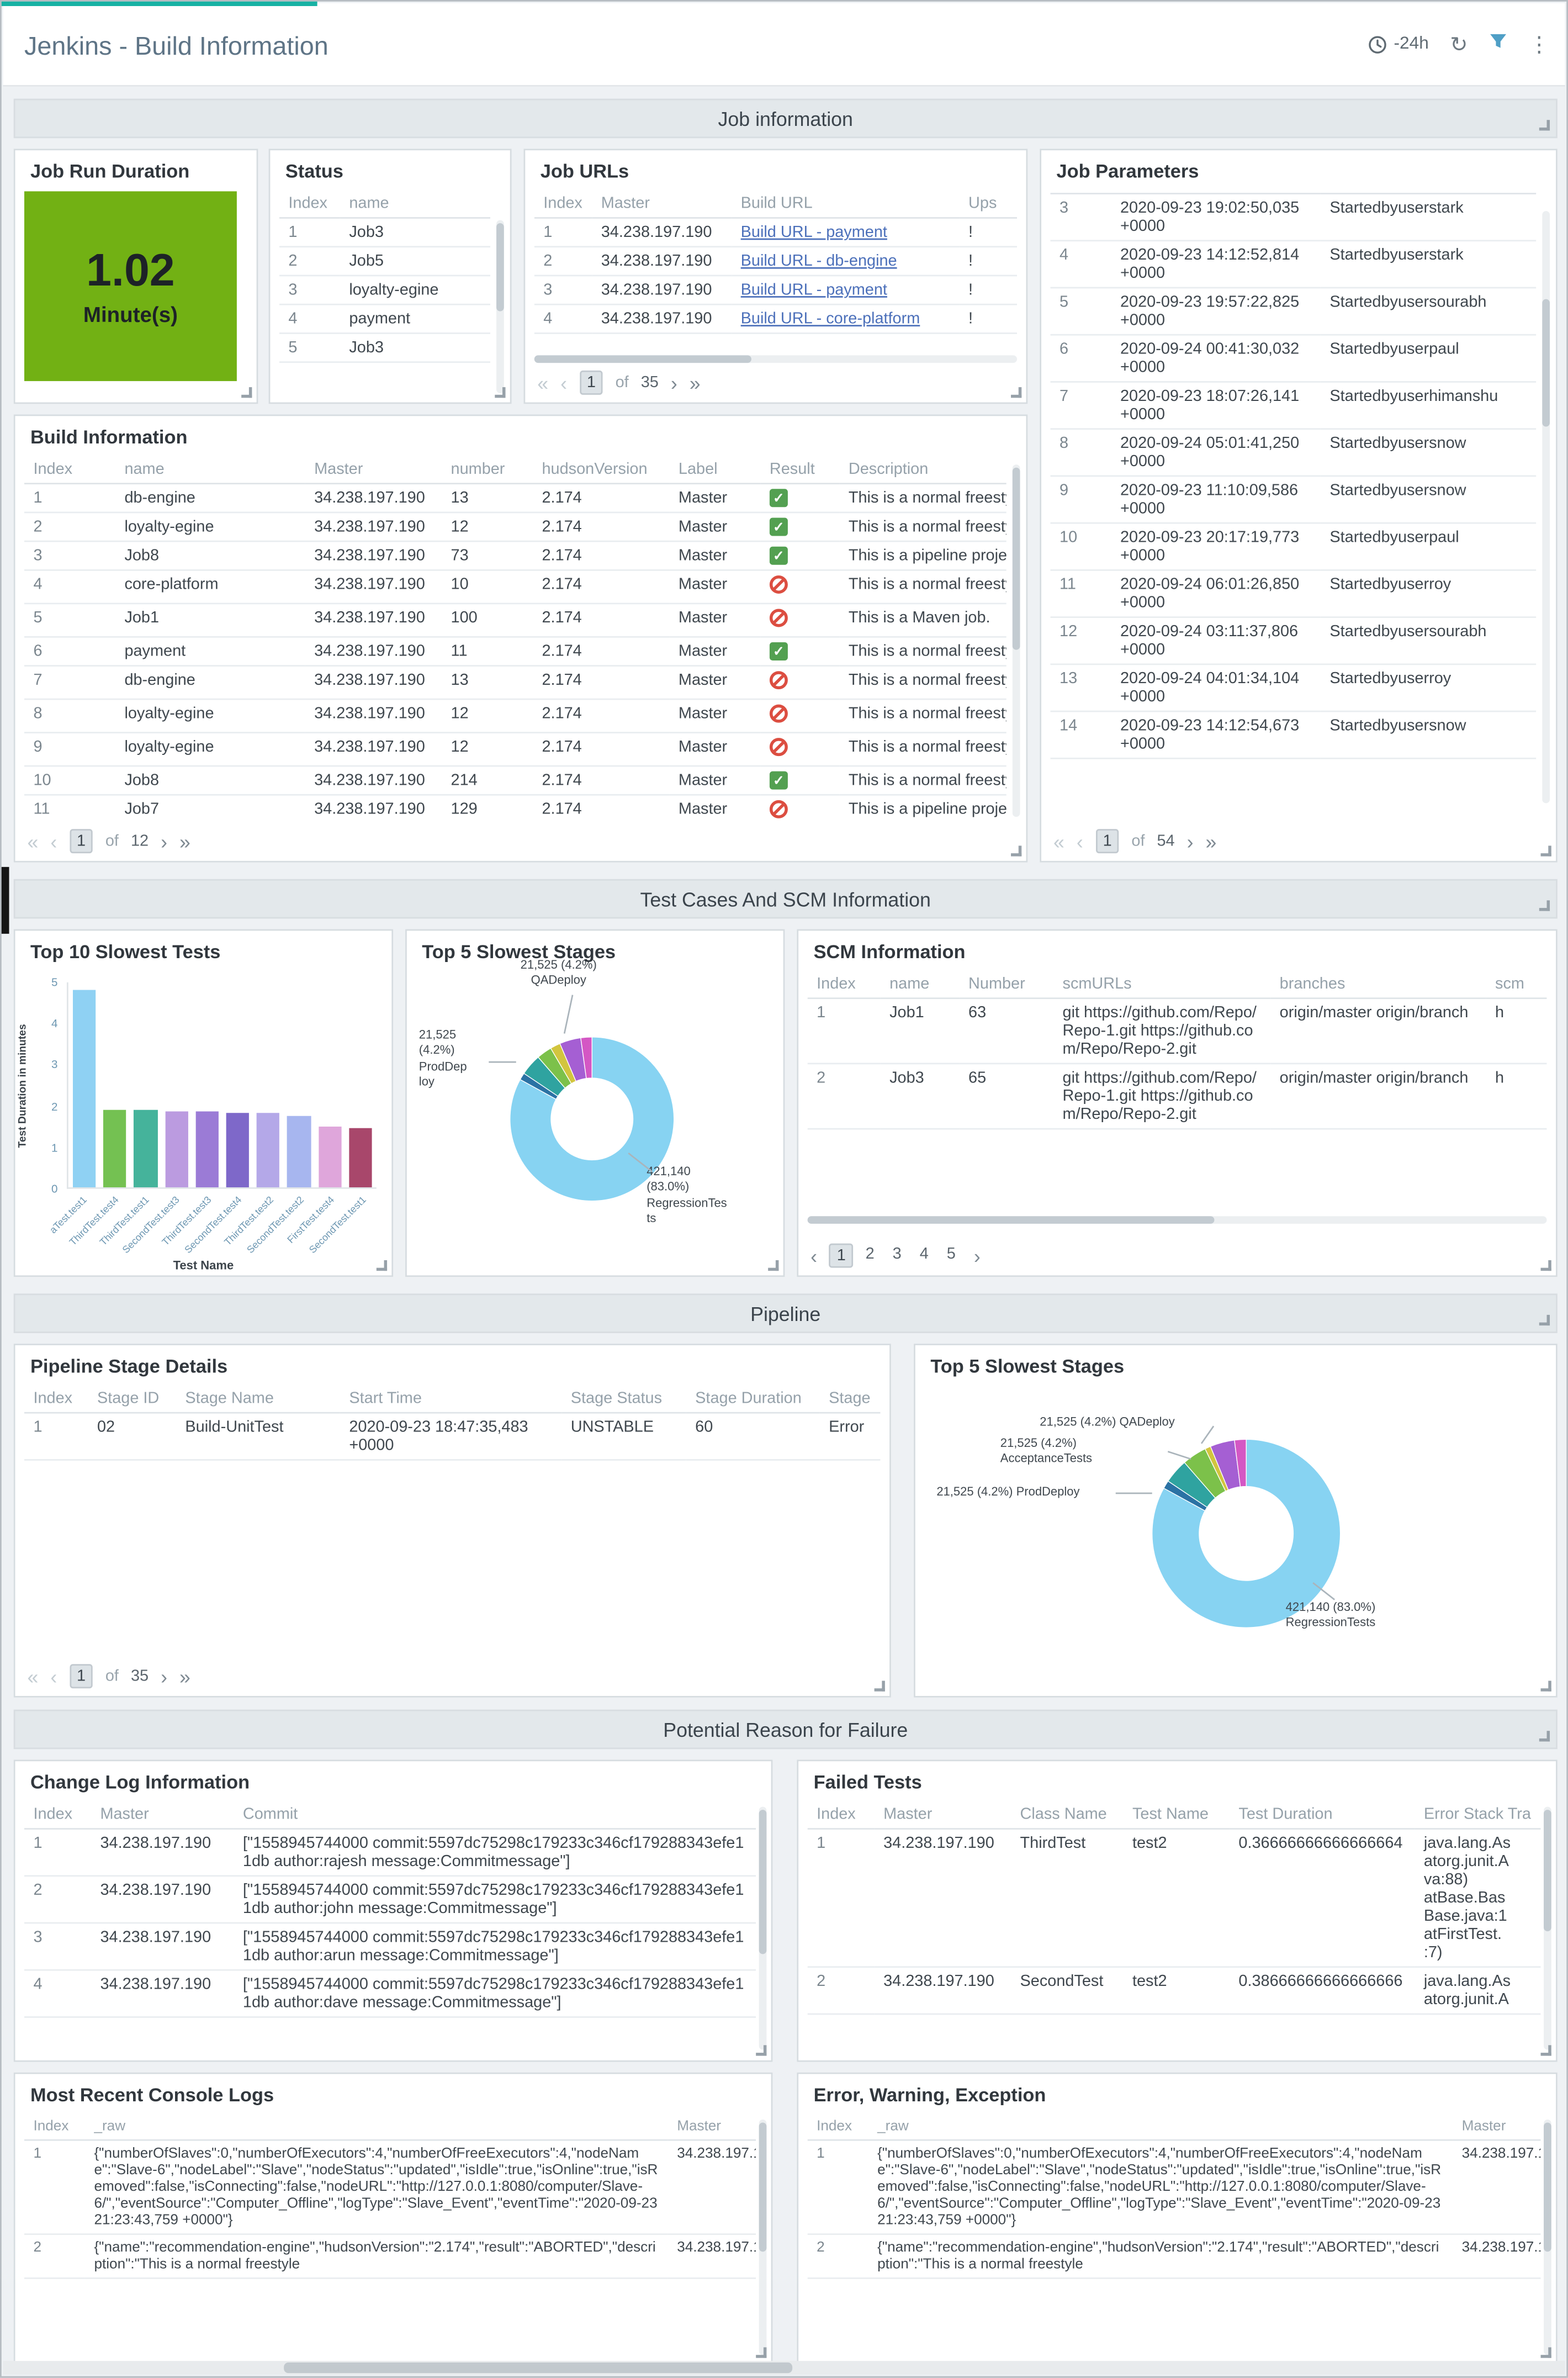 Image resolution: width=1568 pixels, height=2378 pixels. What do you see at coordinates (624, 1399) in the screenshot?
I see `column-header: Stage Status` at bounding box center [624, 1399].